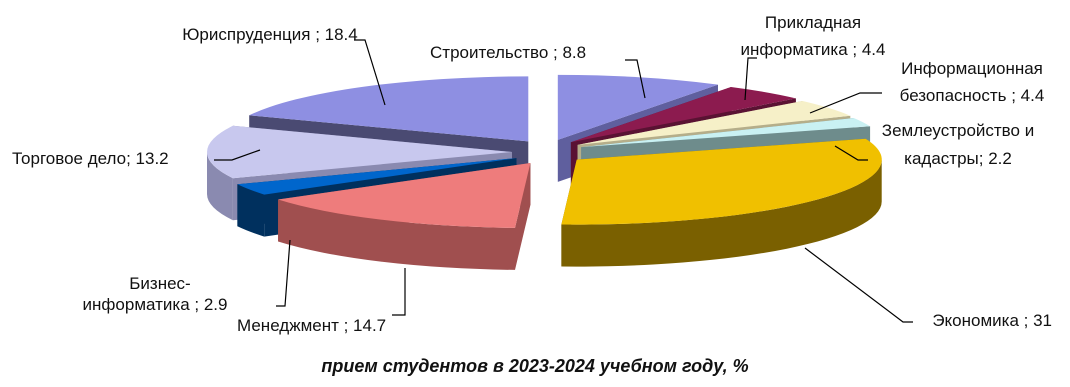  What do you see at coordinates (270, 34) in the screenshot?
I see `slice-label: Юриспруденция ; 18.4` at bounding box center [270, 34].